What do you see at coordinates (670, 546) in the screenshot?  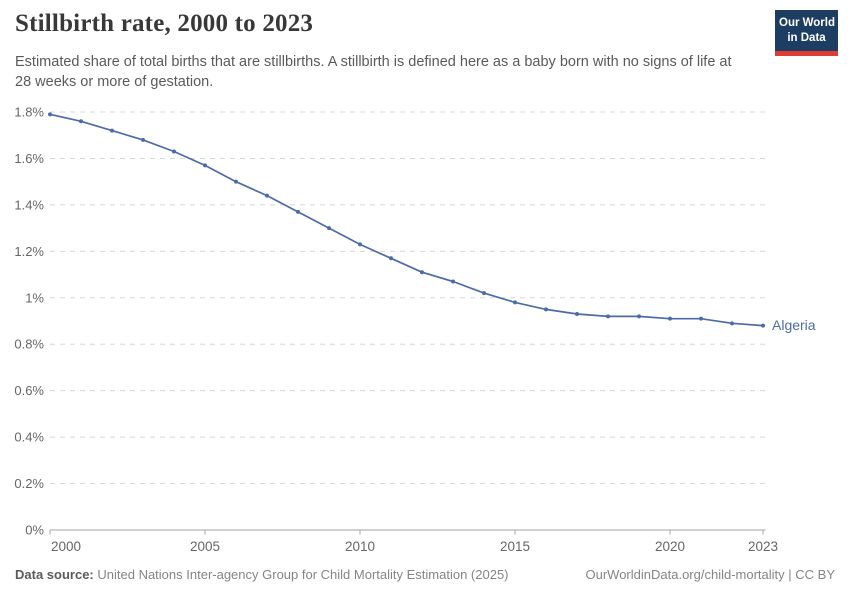 I see `x-tick-label: 2020` at bounding box center [670, 546].